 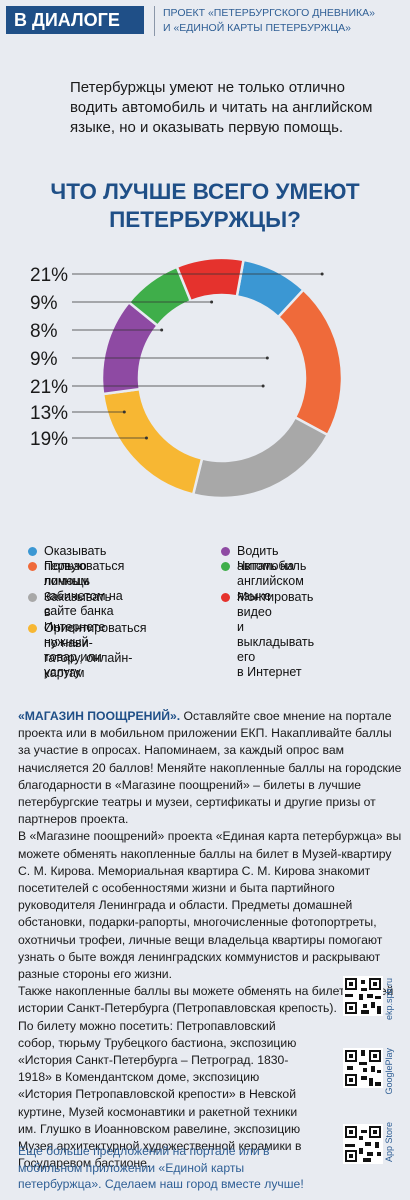 What do you see at coordinates (154, 21) in the screenshot?
I see `header-divider` at bounding box center [154, 21].